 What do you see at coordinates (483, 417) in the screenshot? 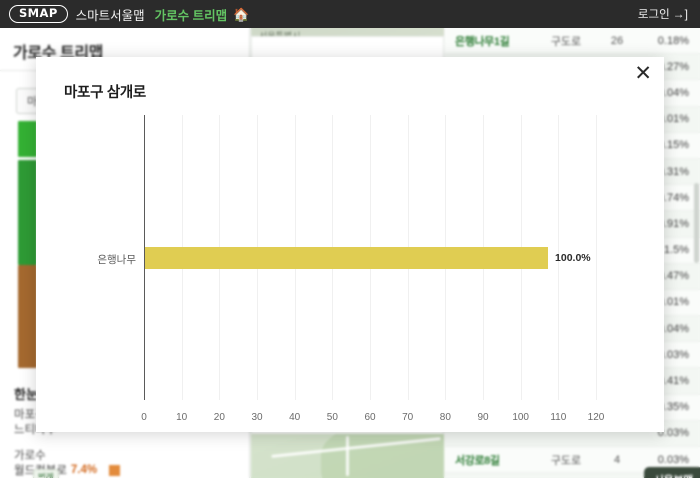
I see `x-tick-label: 90` at bounding box center [483, 417].